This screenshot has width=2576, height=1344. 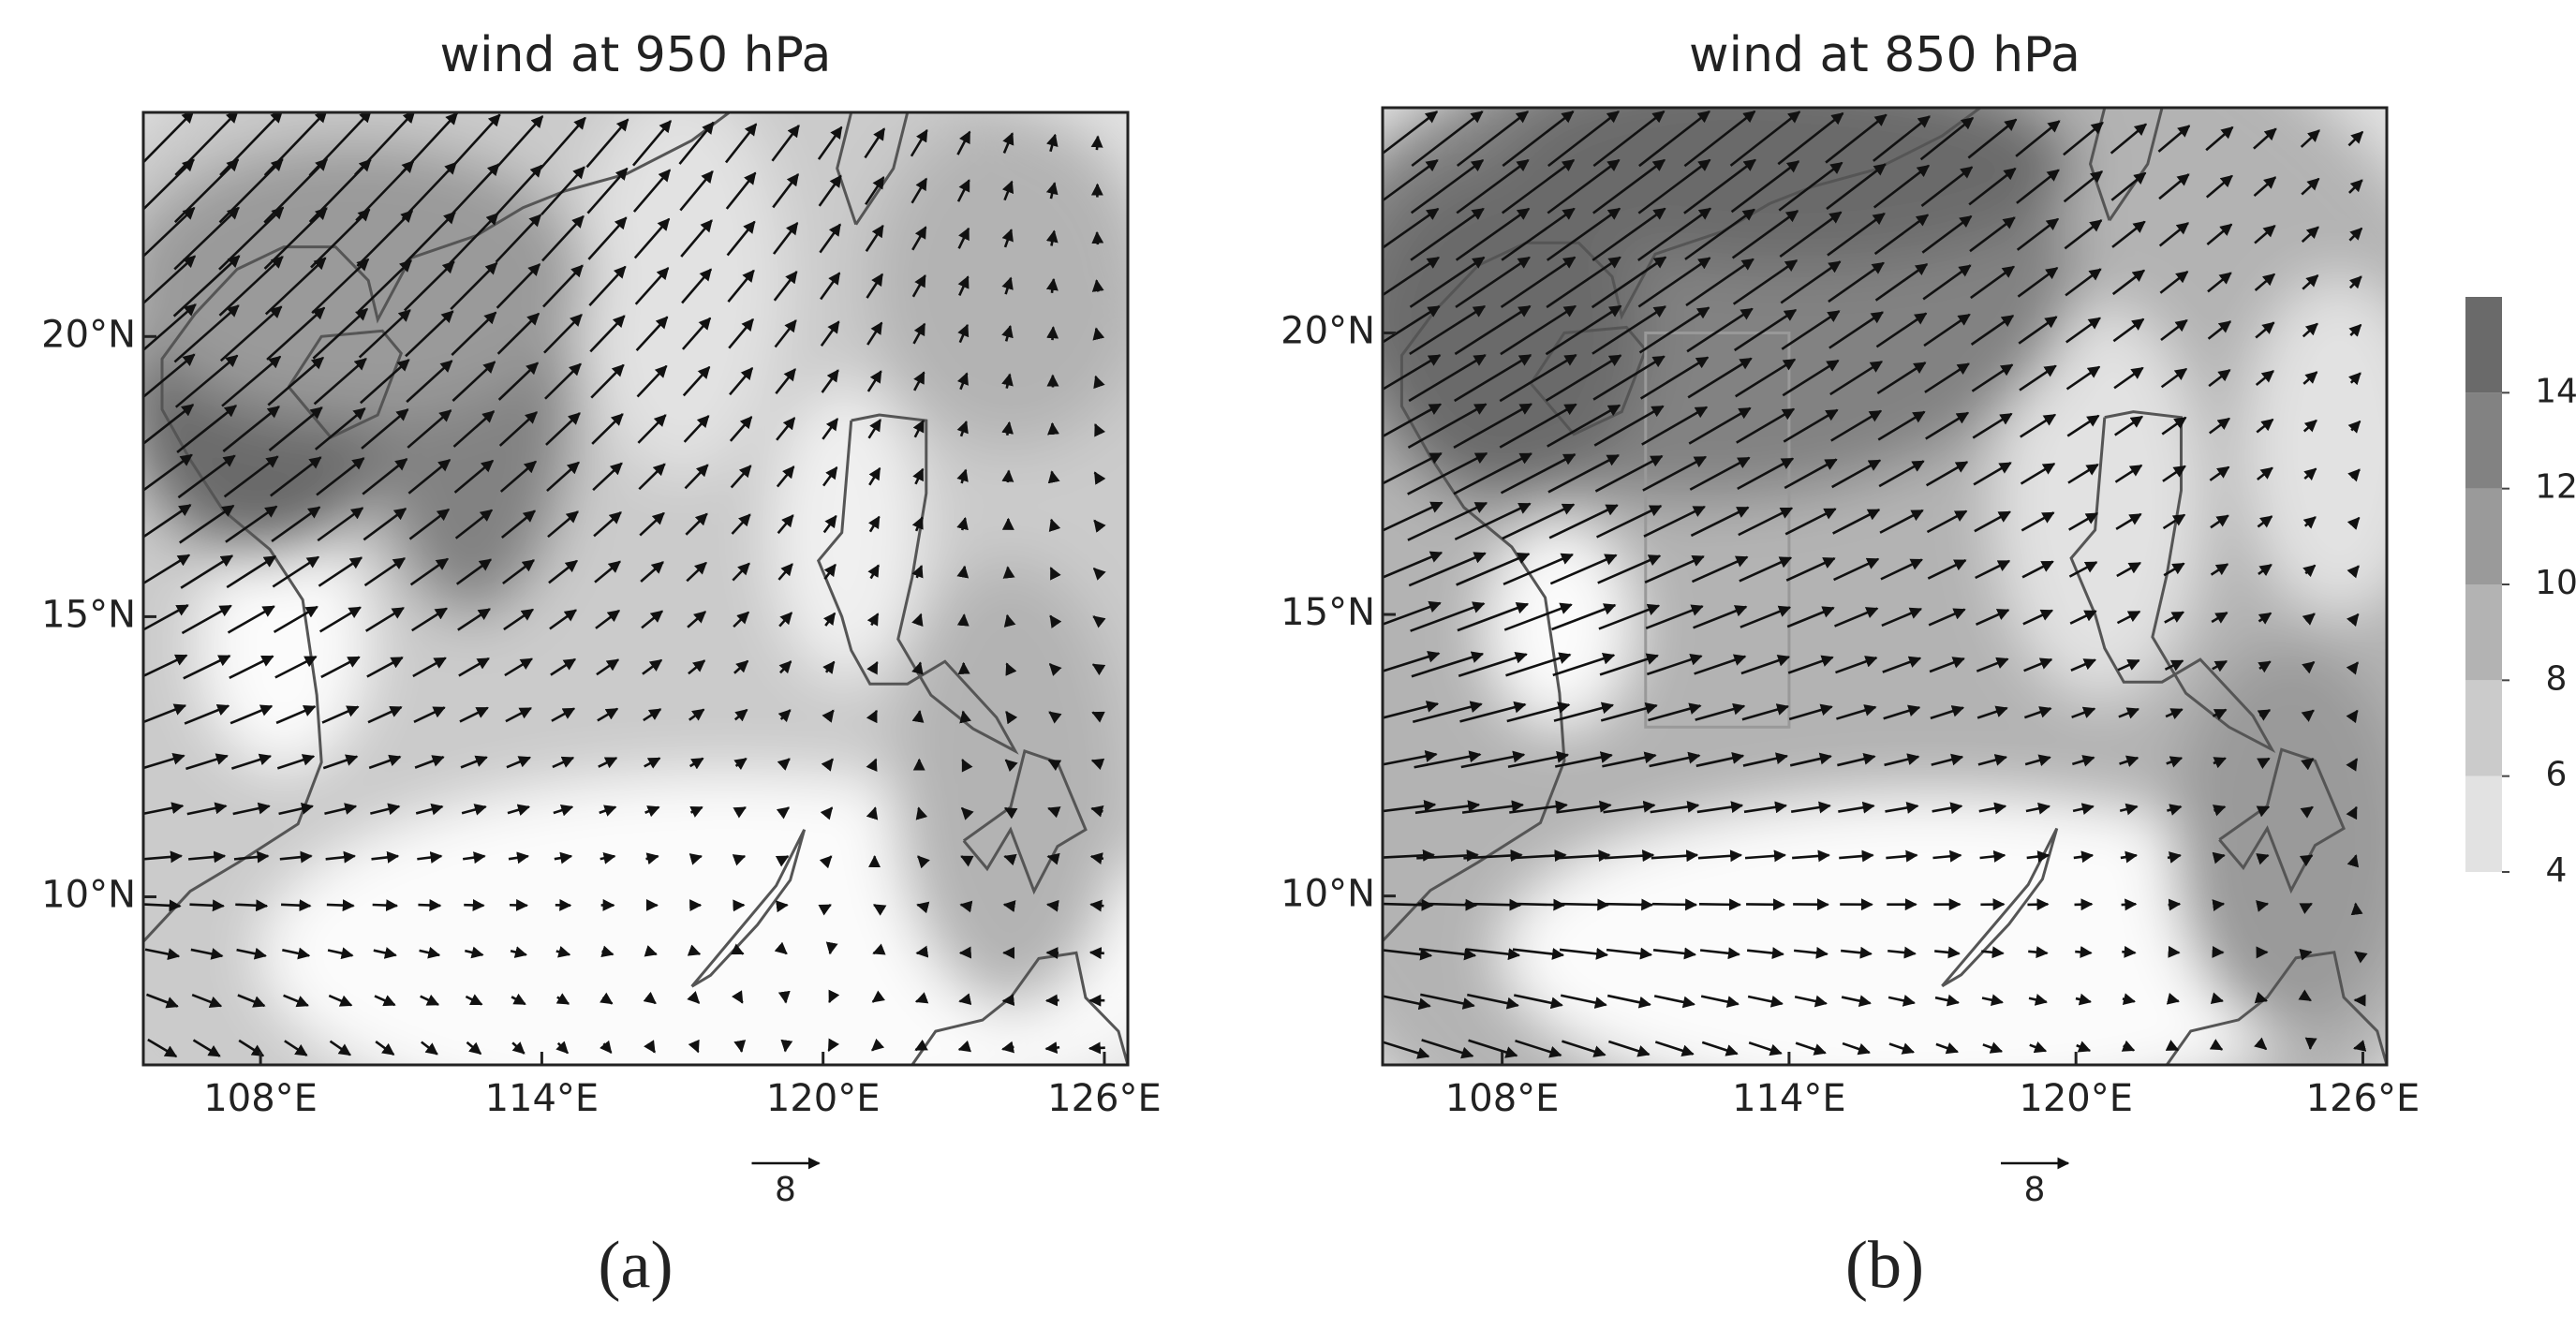 What do you see at coordinates (2484, 536) in the screenshot?
I see `colorbar-segment` at bounding box center [2484, 536].